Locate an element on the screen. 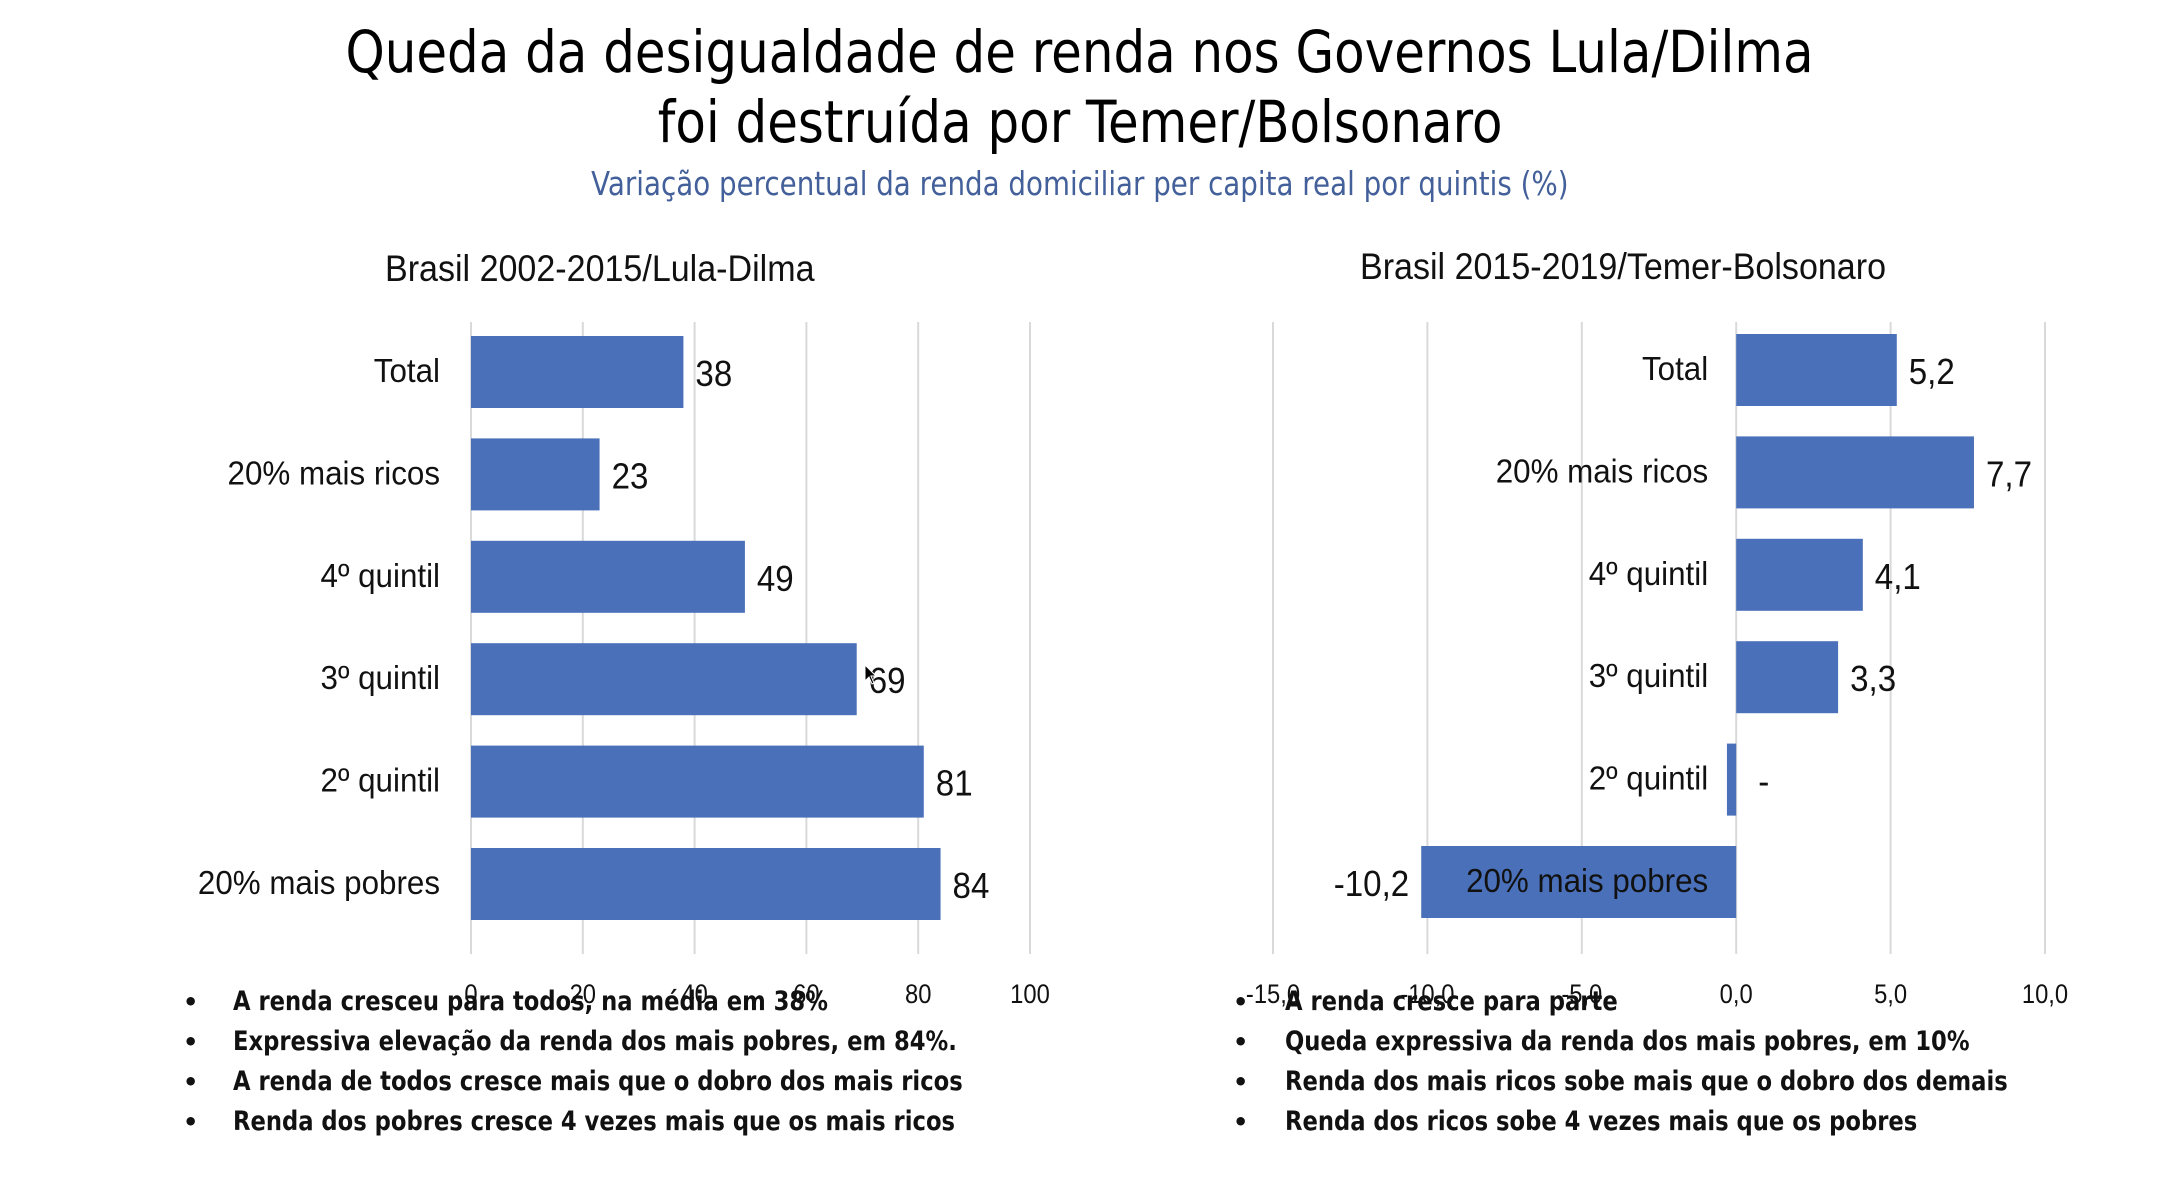 This screenshot has height=1184, width=2160. x-tick-label: 60 is located at coordinates (806, 995).